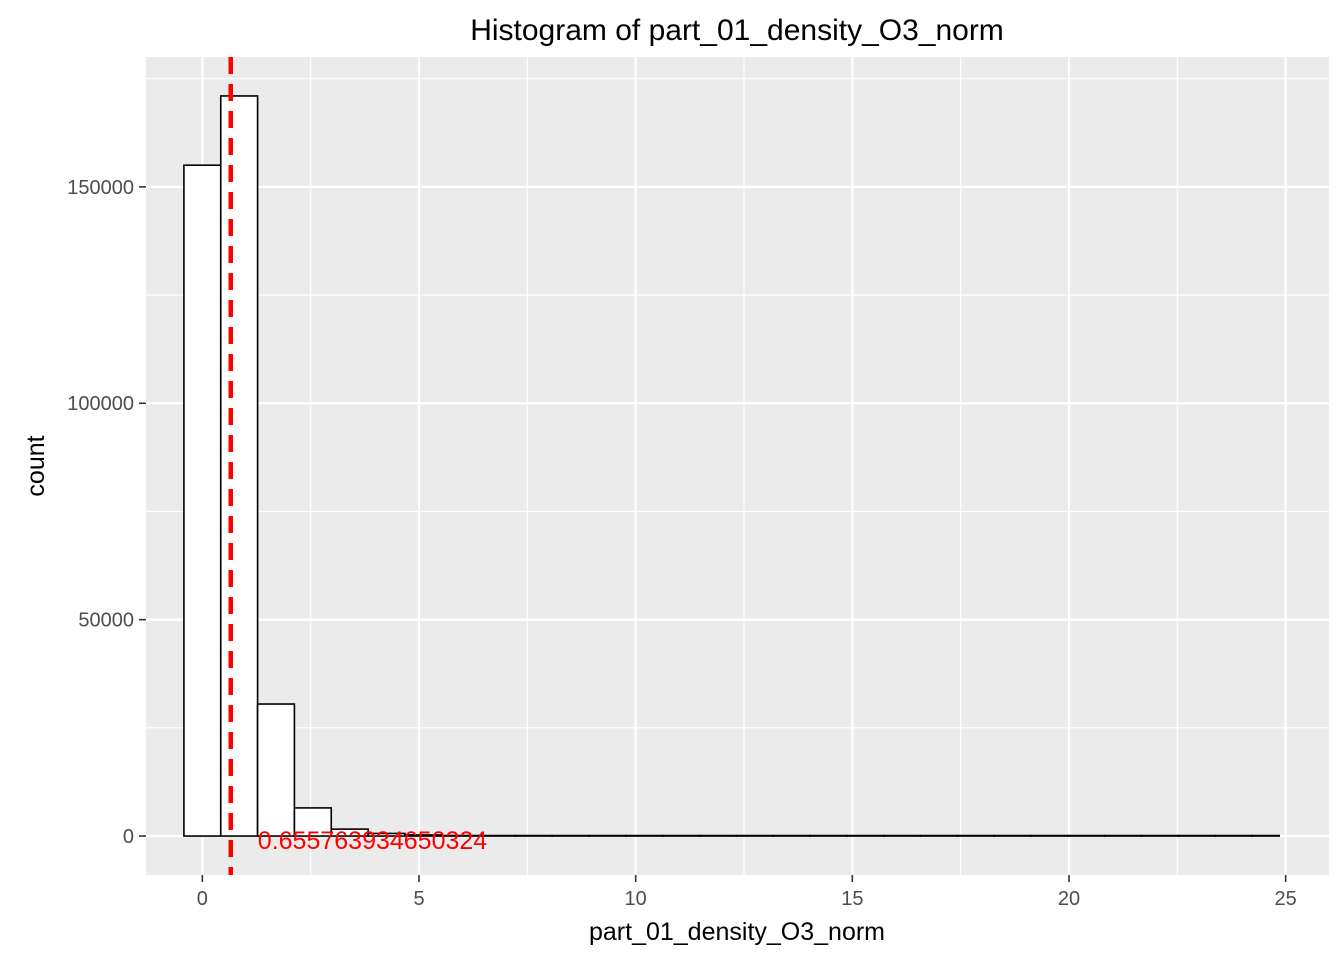 This screenshot has width=1344, height=960. What do you see at coordinates (1286, 899) in the screenshot?
I see `x-tick-label: 25` at bounding box center [1286, 899].